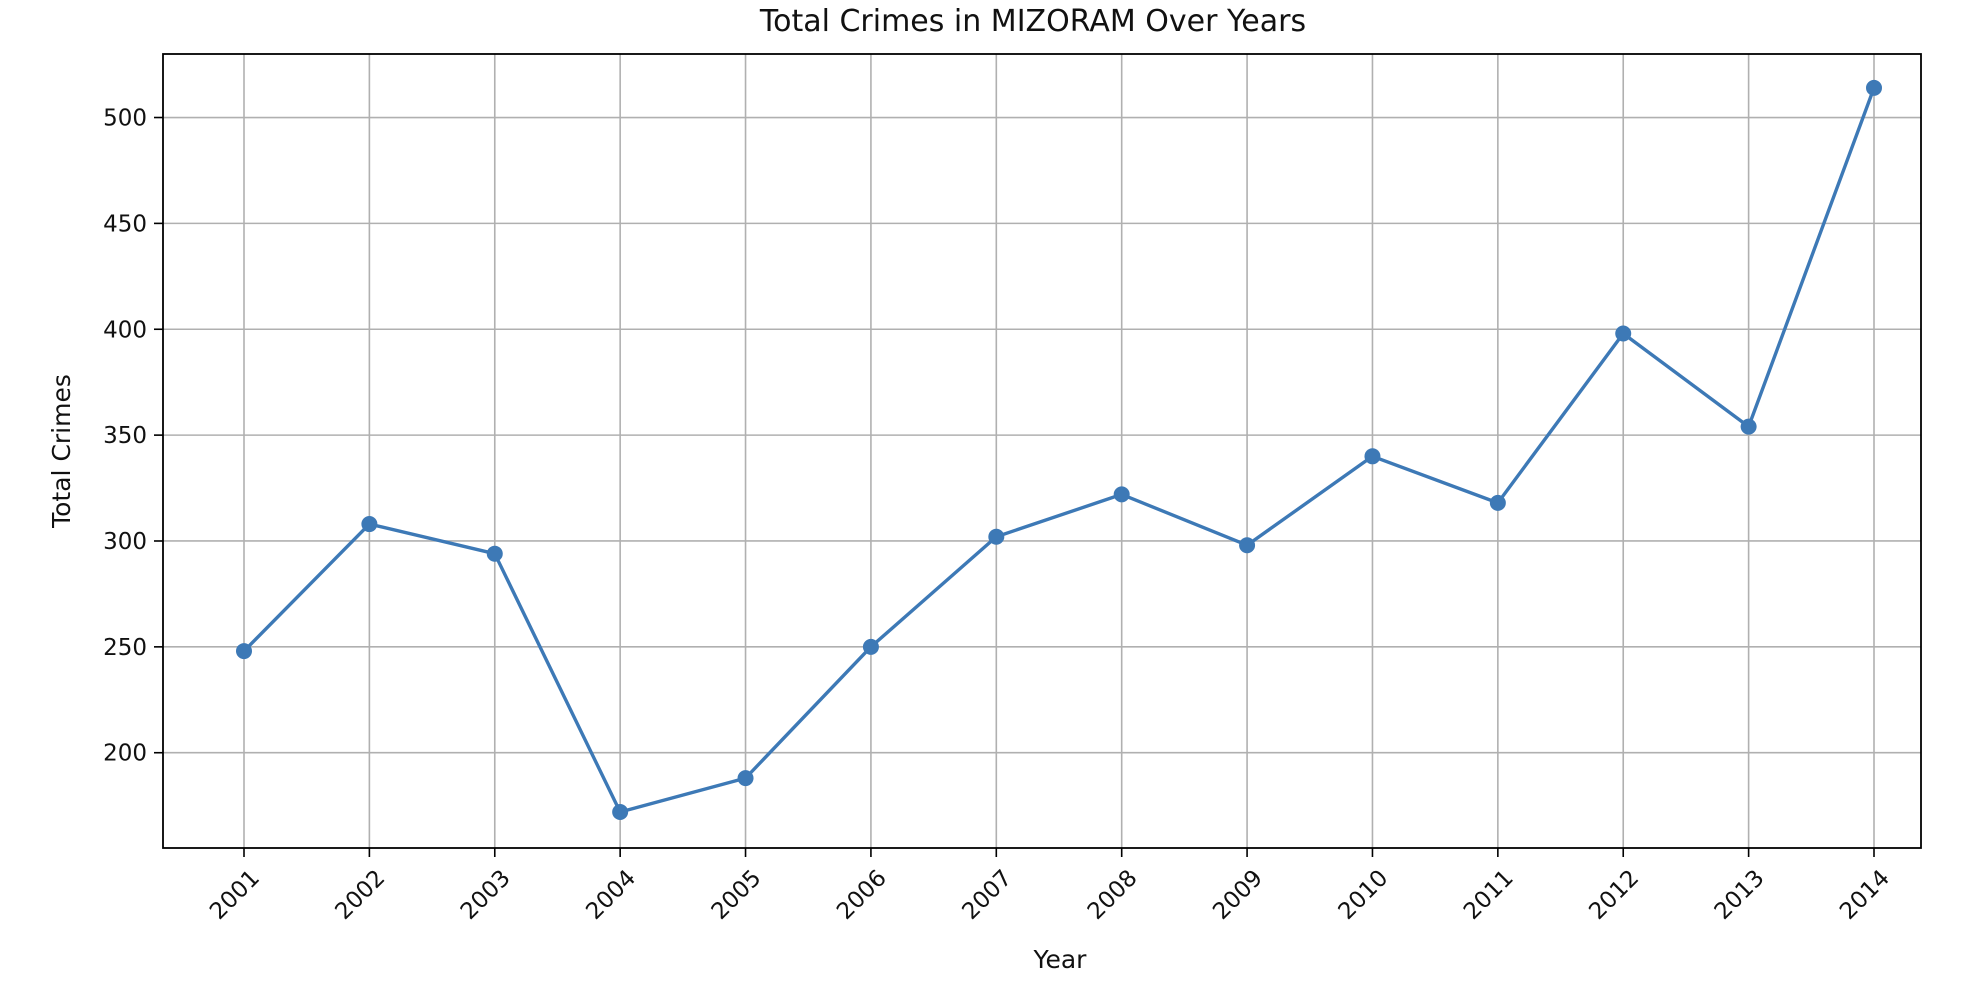  What do you see at coordinates (61, 451) in the screenshot?
I see `y-axis-label: Total Crimes` at bounding box center [61, 451].